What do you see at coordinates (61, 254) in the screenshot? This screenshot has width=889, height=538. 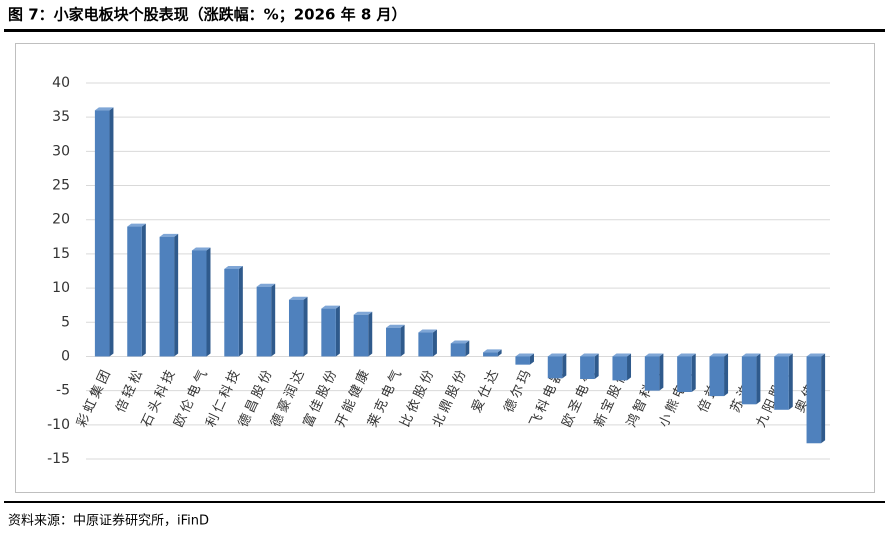 I see `y-tick-label: 15` at bounding box center [61, 254].